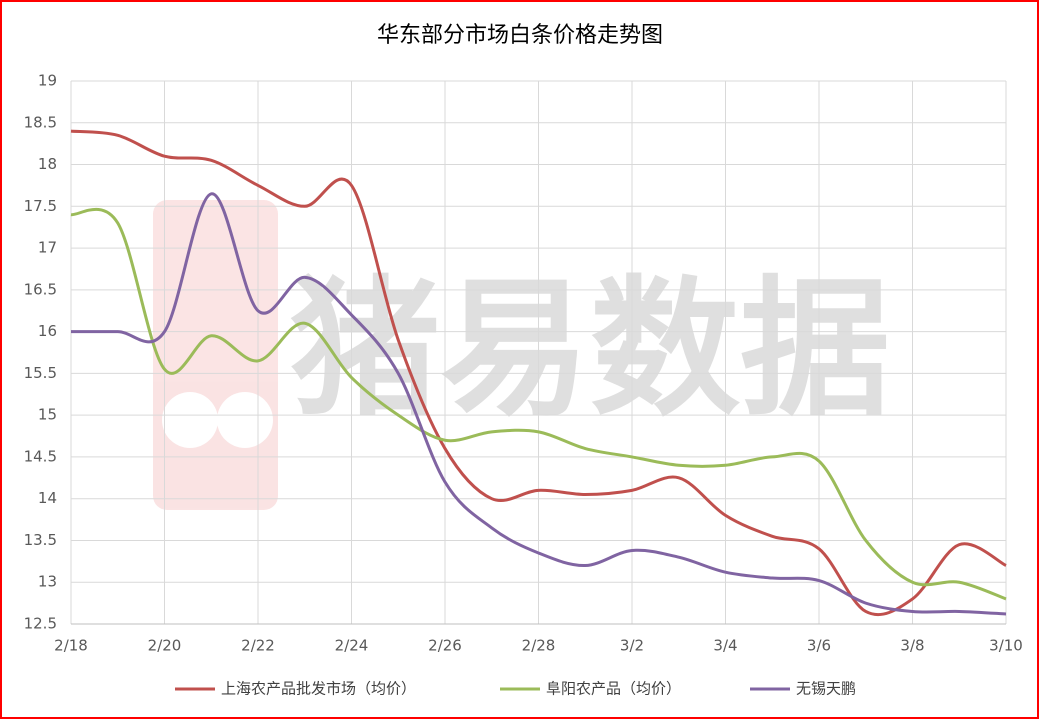  What do you see at coordinates (318, 689) in the screenshot?
I see `legend-label: 上海农产品批发市场（均价）` at bounding box center [318, 689].